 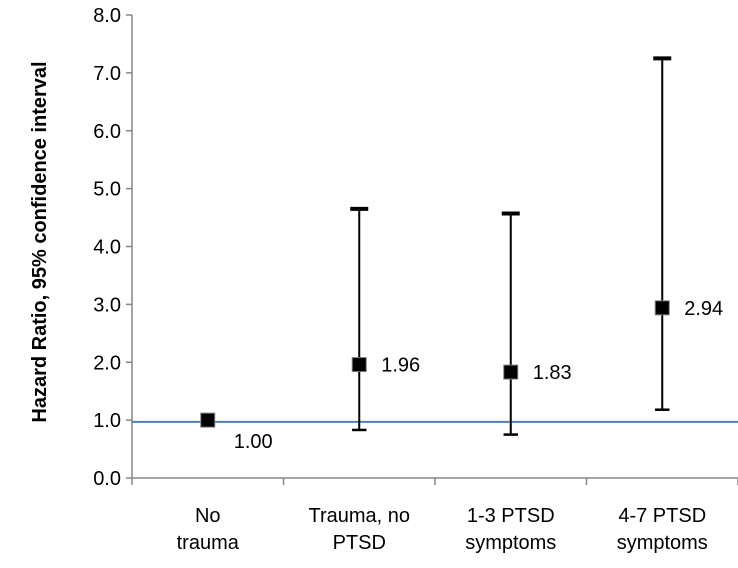 I want to click on y-tick-label: 8.0, so click(x=107, y=16).